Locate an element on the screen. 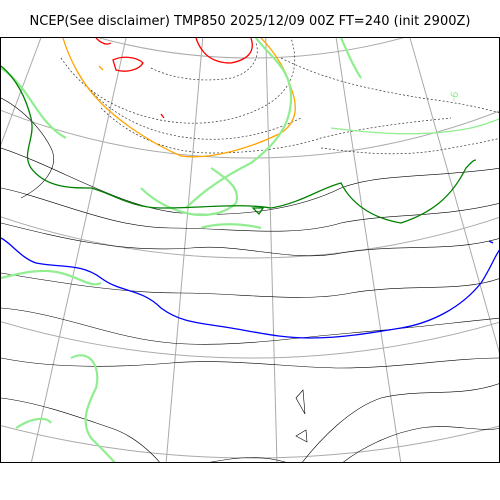  blue-isotherm is located at coordinates (491, 242).